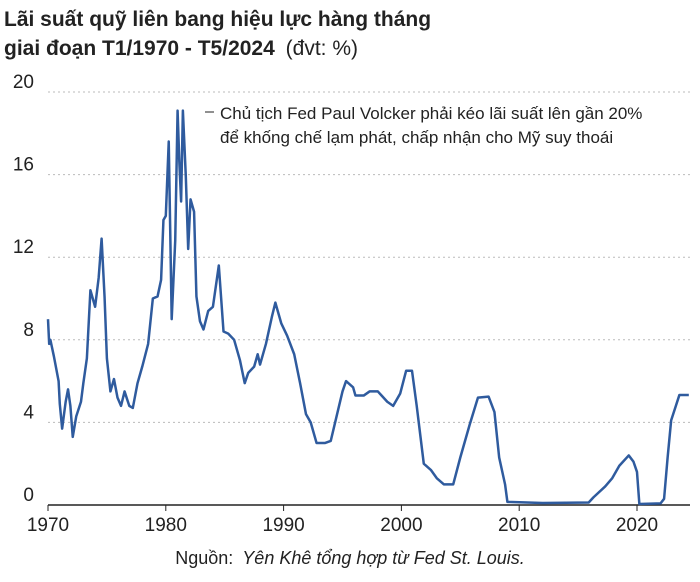  I want to click on x-tick-label: 2000, so click(401, 525).